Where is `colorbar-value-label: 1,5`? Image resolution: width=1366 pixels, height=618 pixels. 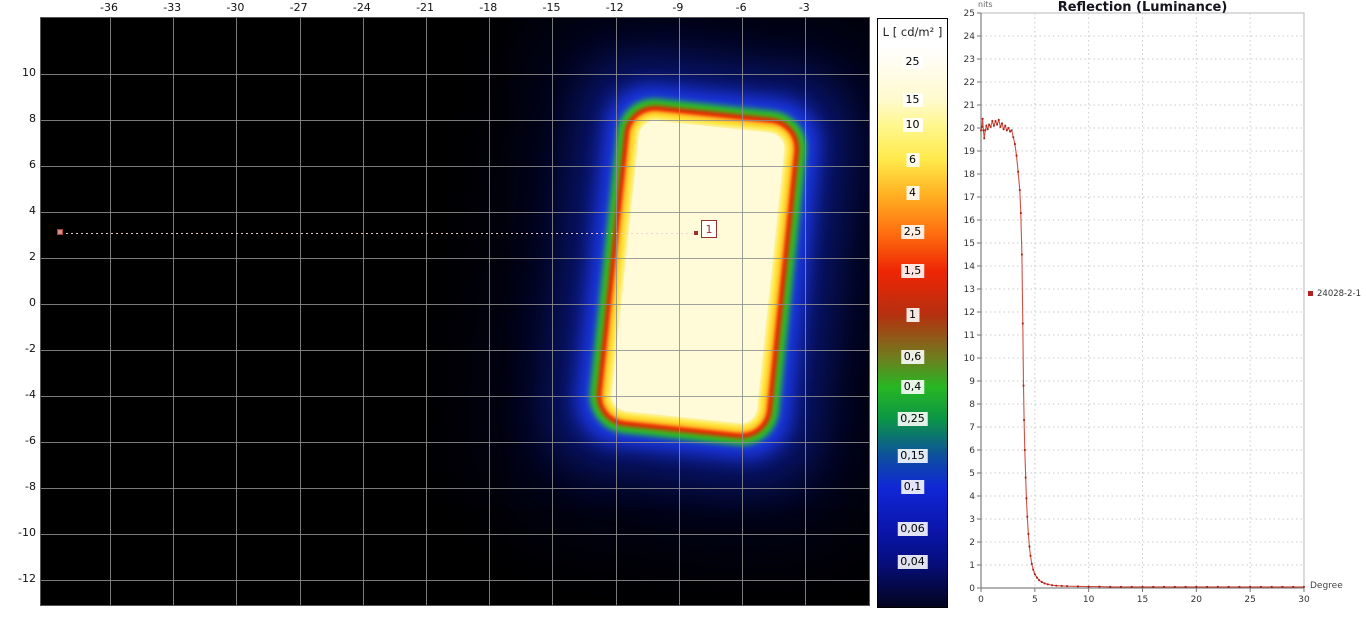
colorbar-value-label: 1,5 is located at coordinates (912, 271).